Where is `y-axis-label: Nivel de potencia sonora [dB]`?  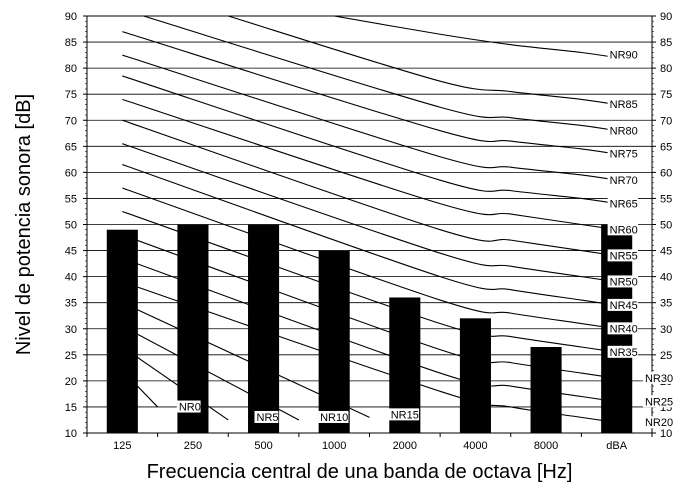 y-axis-label: Nivel de potencia sonora [dB] is located at coordinates (24, 224).